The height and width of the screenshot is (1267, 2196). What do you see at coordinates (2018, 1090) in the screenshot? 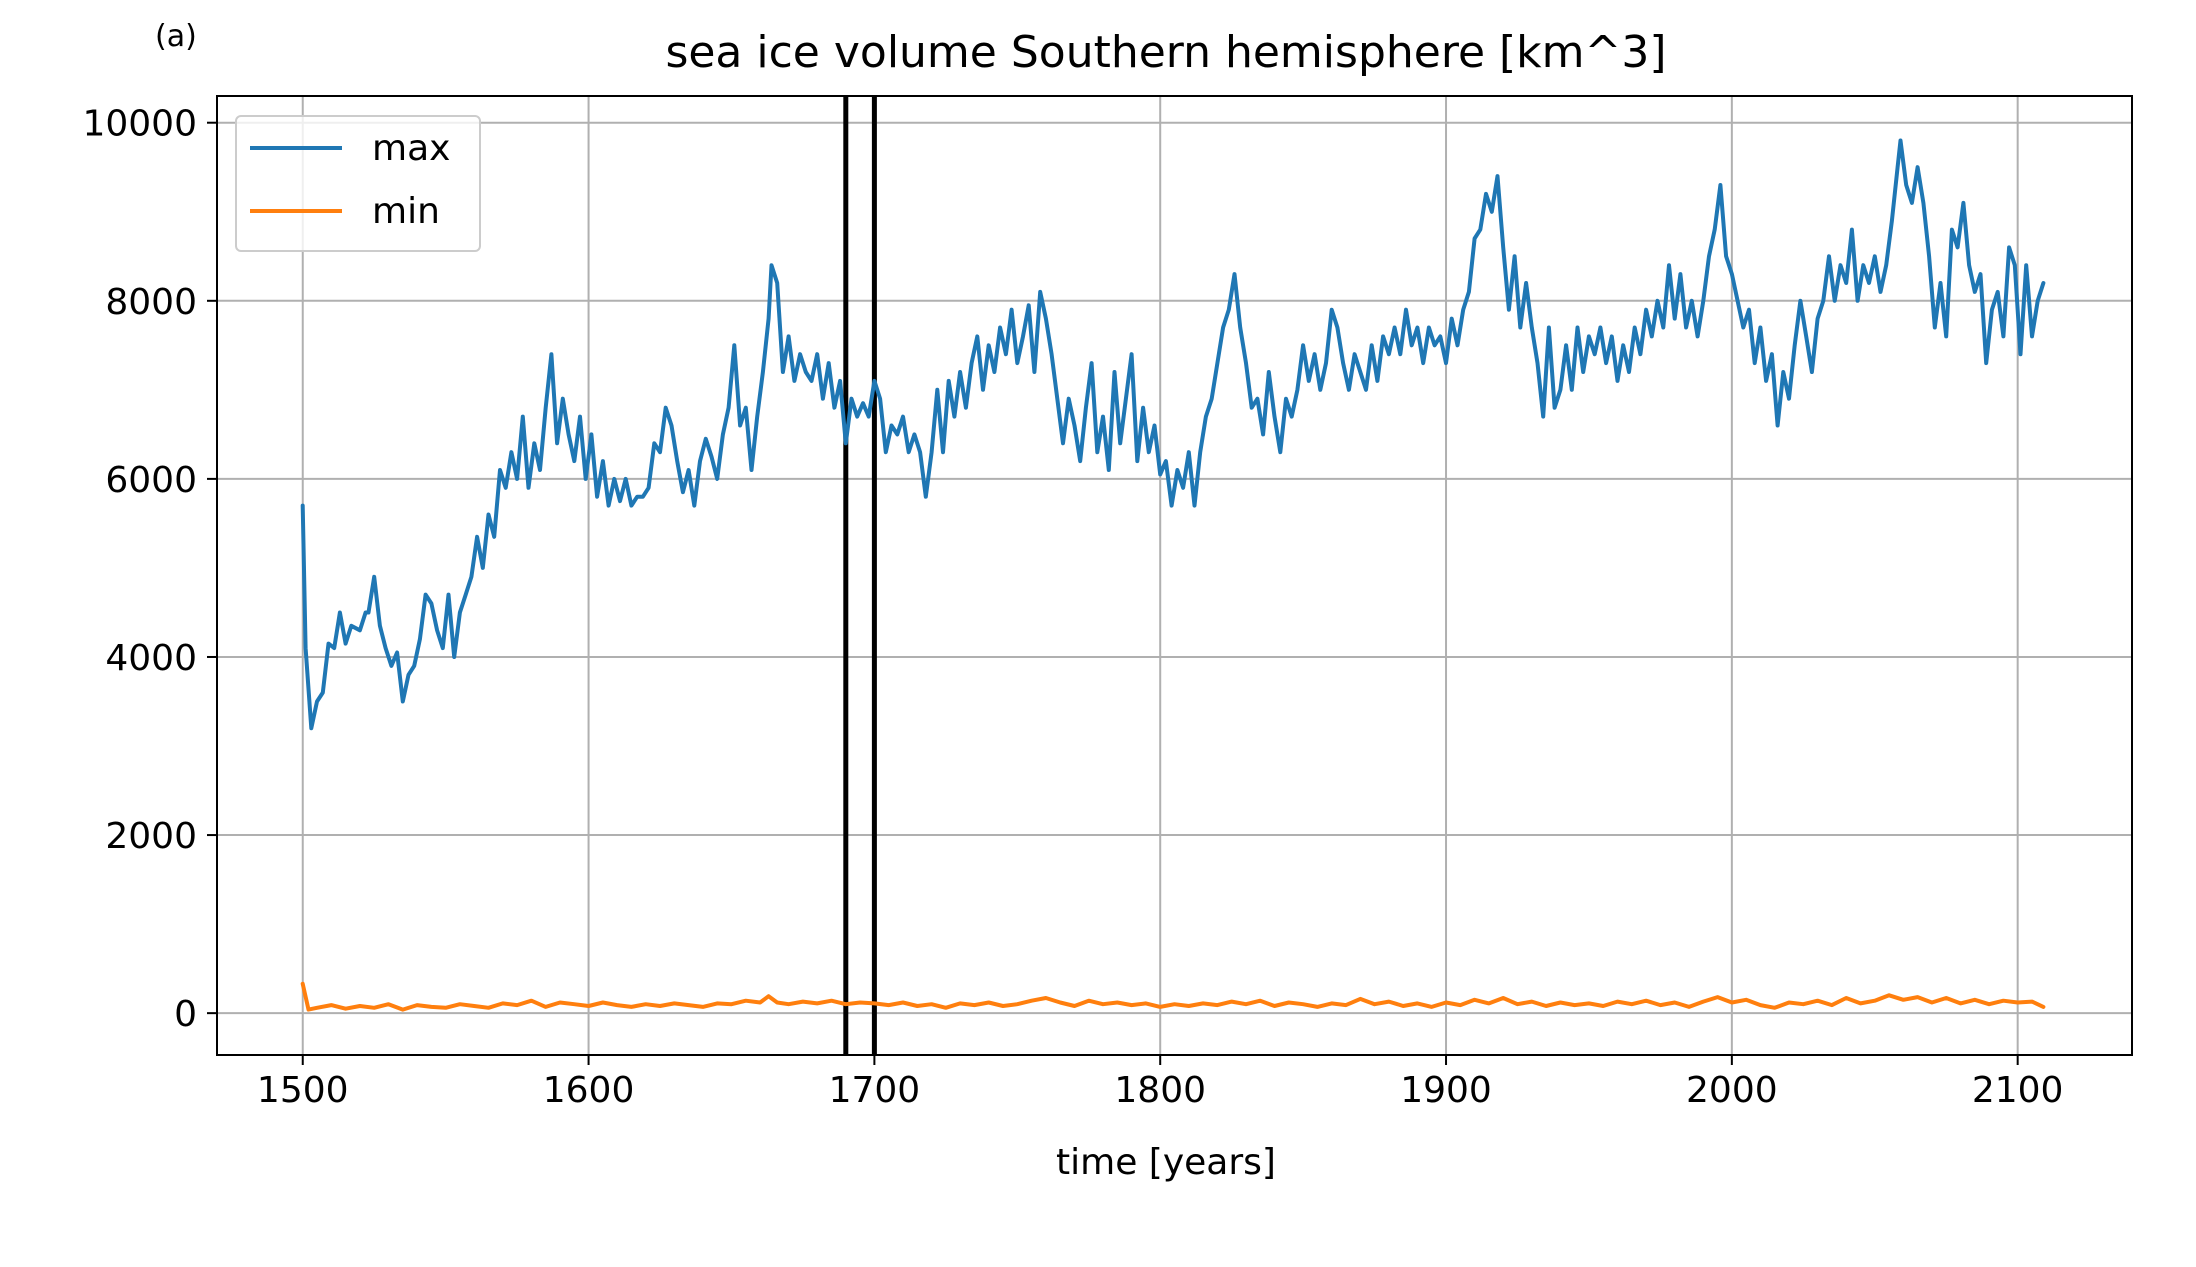
I see `x-tick-label: 2100` at bounding box center [2018, 1090].